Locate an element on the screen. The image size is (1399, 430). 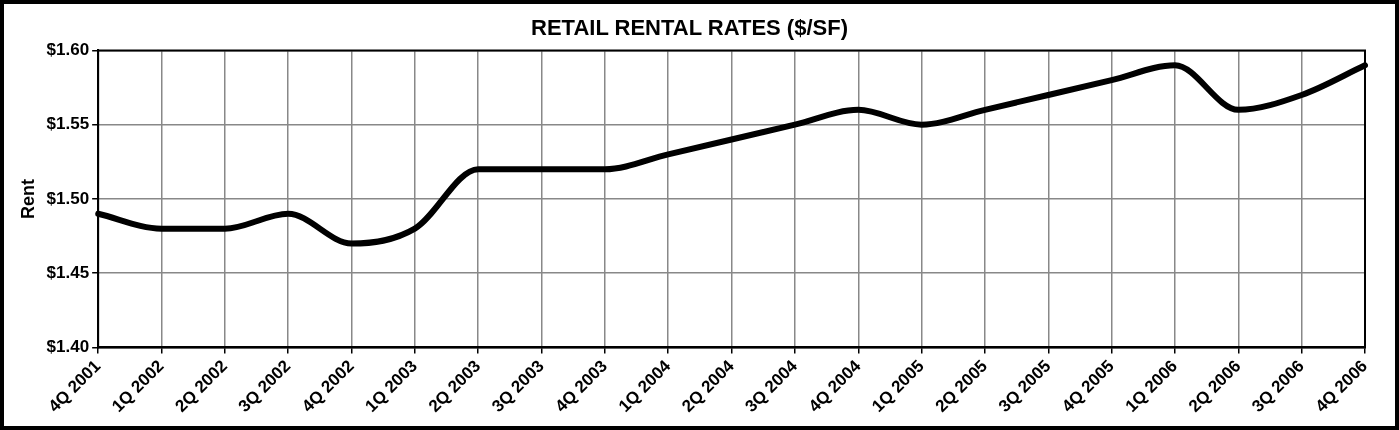
y-tick-label: $1.60 is located at coordinates (68, 50).